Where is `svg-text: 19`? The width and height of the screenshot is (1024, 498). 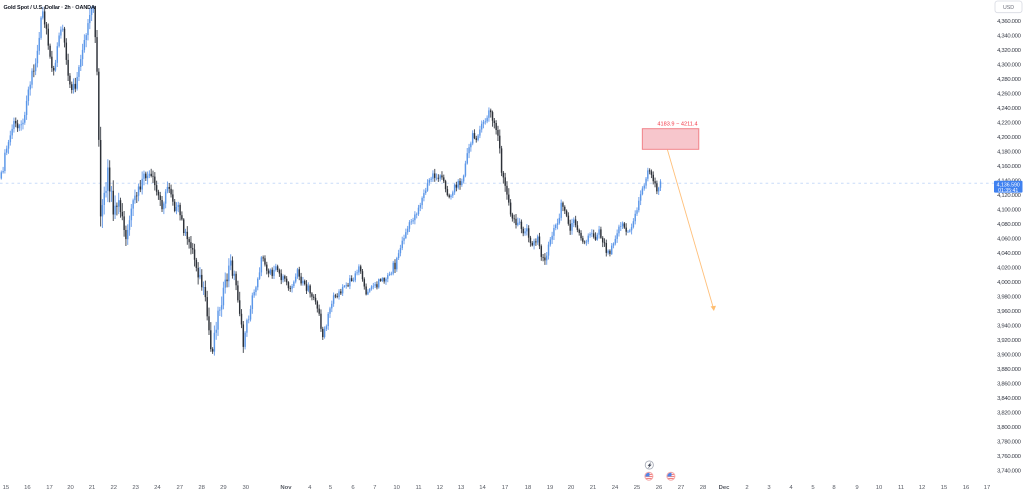 svg-text: 19 is located at coordinates (550, 488).